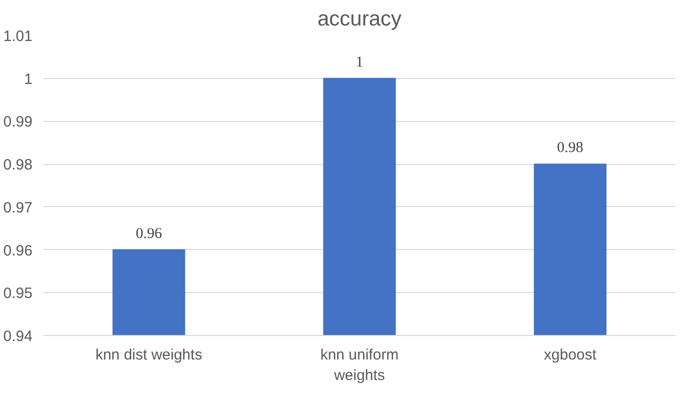 This screenshot has width=690, height=405. What do you see at coordinates (571, 355) in the screenshot?
I see `x-tick-label: xgboost` at bounding box center [571, 355].